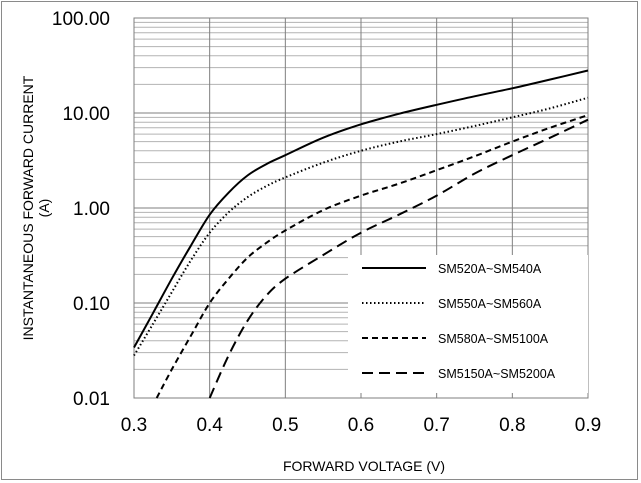 The width and height of the screenshot is (641, 483). What do you see at coordinates (285, 425) in the screenshot?
I see `x-tick-label: 0.5` at bounding box center [285, 425].